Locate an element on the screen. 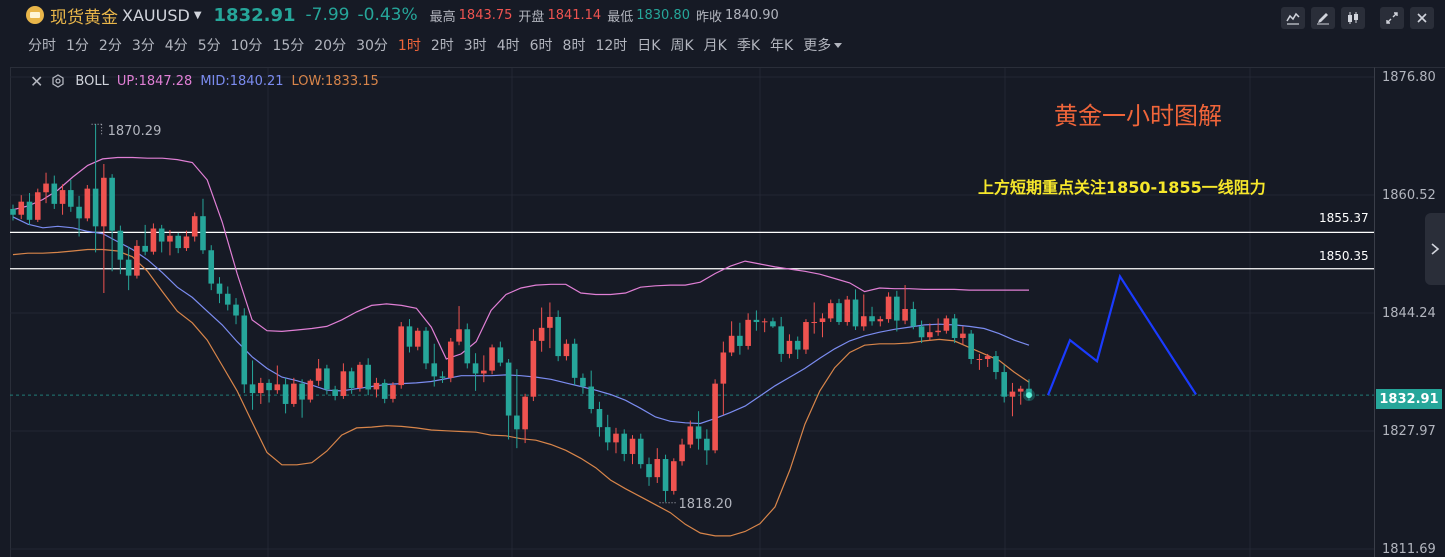 Image resolution: width=1445 pixels, height=557 pixels. period-22: 更多 is located at coordinates (822, 45).